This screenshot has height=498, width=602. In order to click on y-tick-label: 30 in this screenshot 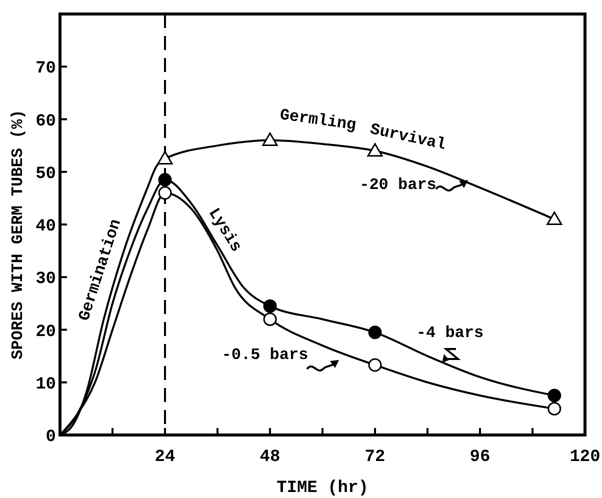, I will do `click(46, 280)`.